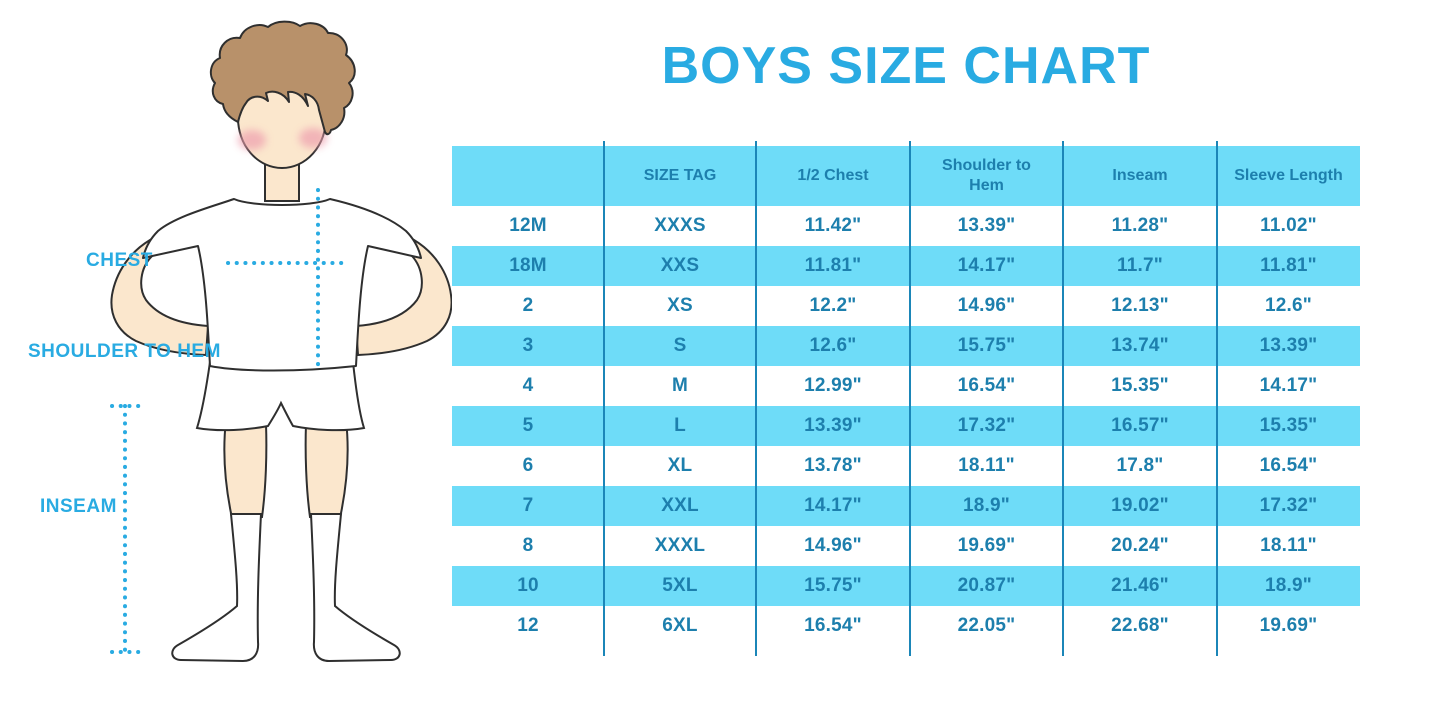  What do you see at coordinates (1140, 625) in the screenshot?
I see `table-cell: 22.68"` at bounding box center [1140, 625].